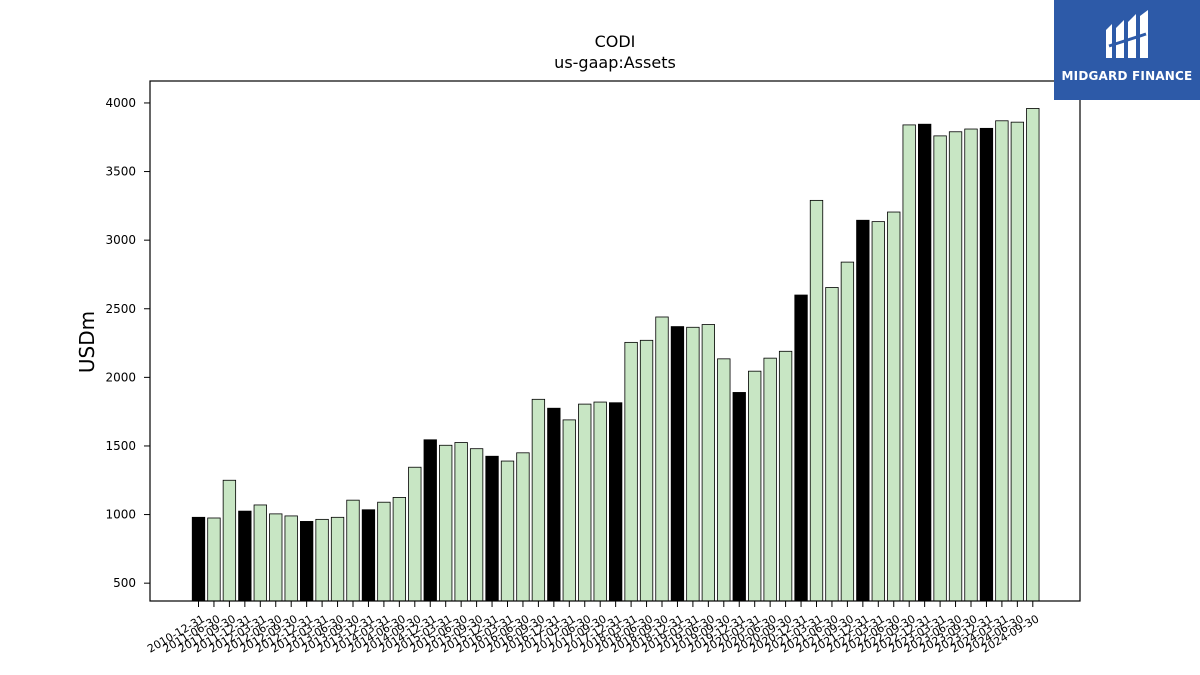  I want to click on y-tick-label: 4000, so click(120, 103).